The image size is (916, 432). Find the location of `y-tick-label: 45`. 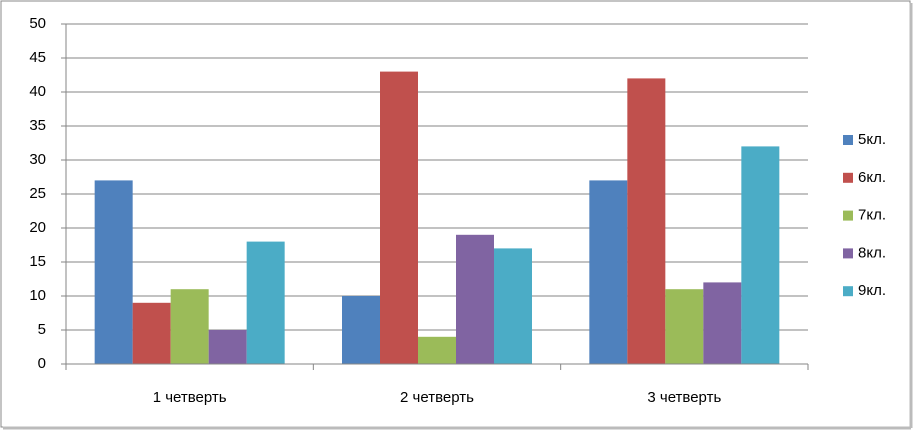

y-tick-label: 45 is located at coordinates (37, 57).